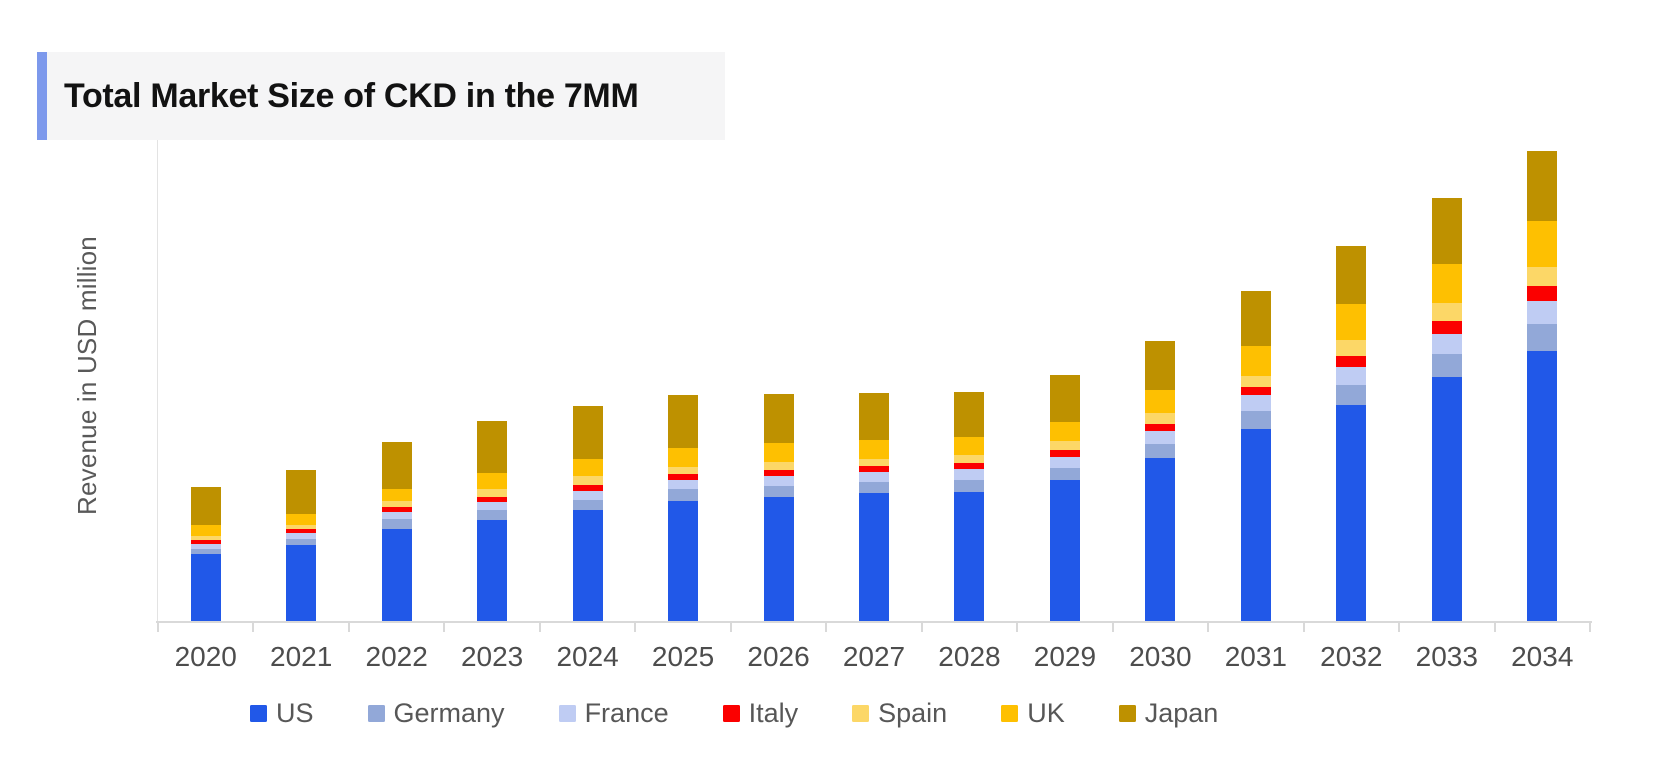 This screenshot has width=1667, height=764. What do you see at coordinates (683, 421) in the screenshot?
I see `segment-japan-2025` at bounding box center [683, 421].